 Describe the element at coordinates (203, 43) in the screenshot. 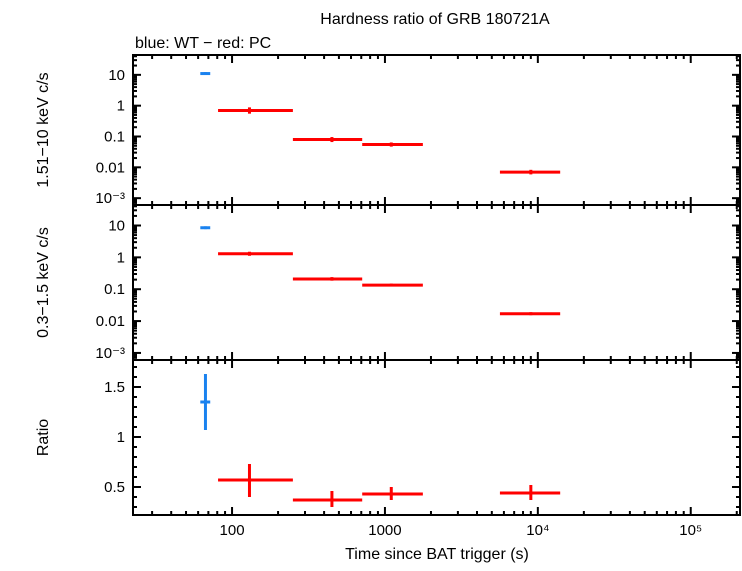

I see `chart-subtitle: blue: WT − red: PC` at that location.